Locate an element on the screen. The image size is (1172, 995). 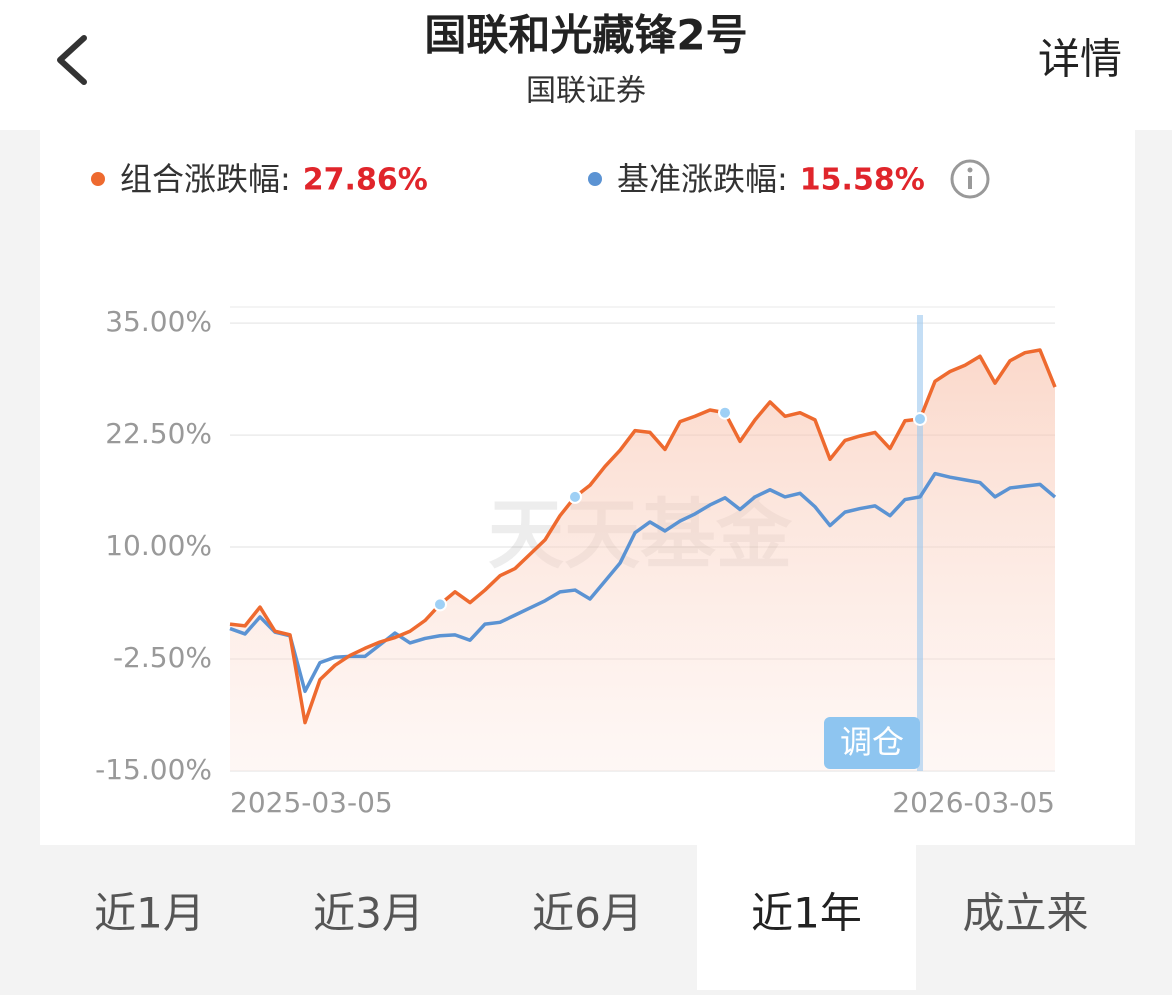
legend-label: 组合涨跌幅: is located at coordinates (205, 179).